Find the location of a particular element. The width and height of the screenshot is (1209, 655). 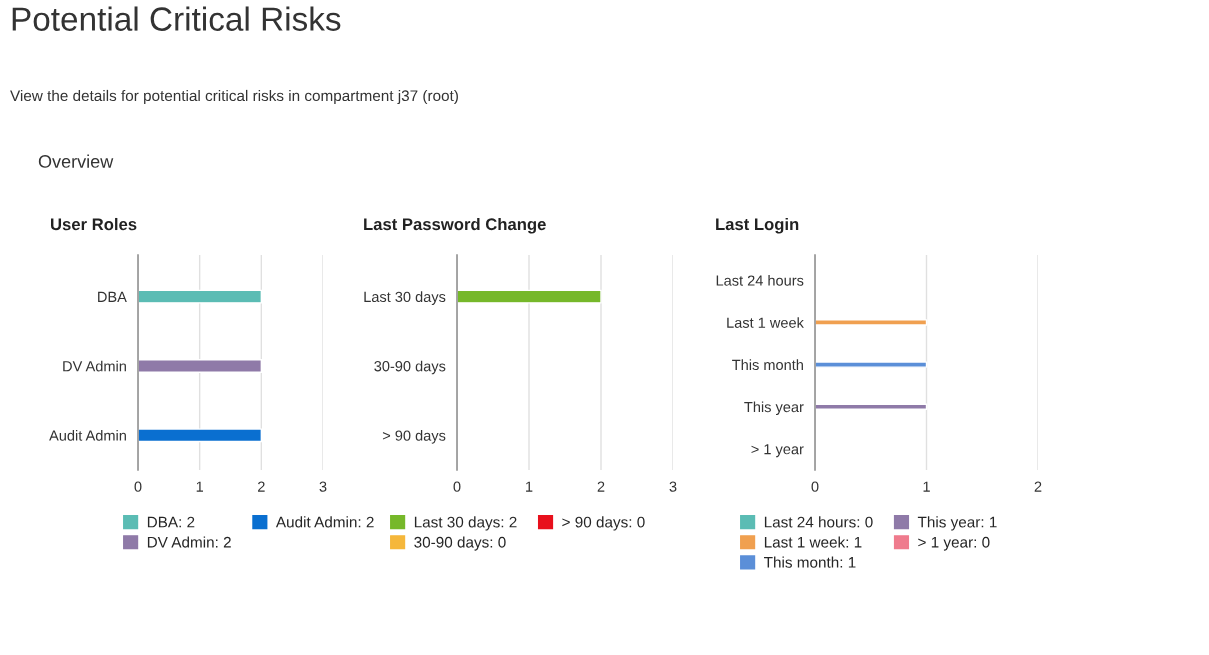

y-tick-label: Last 24 hours is located at coordinates (760, 280).